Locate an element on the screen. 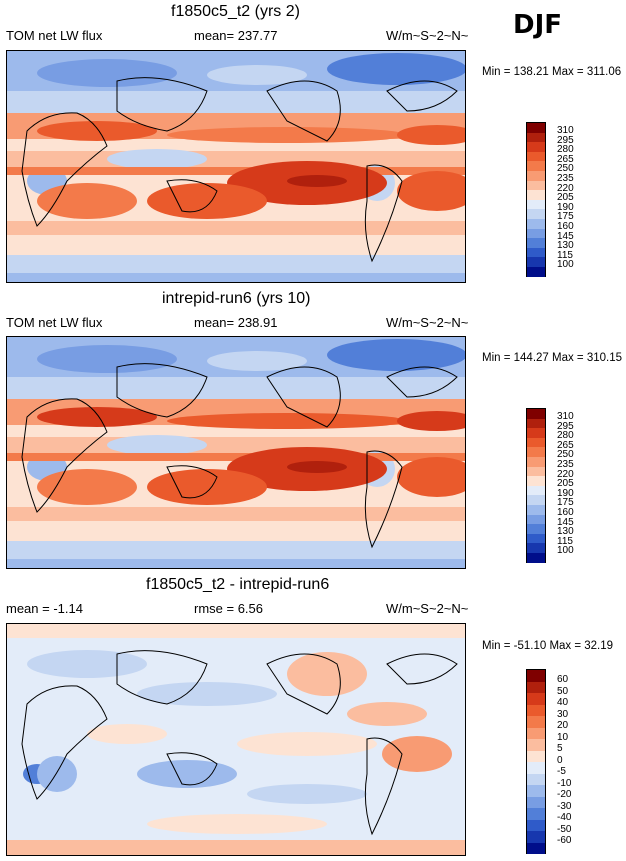 This screenshot has width=626, height=861. panel-3-mean-label: mean = -1.14 is located at coordinates (44, 608).